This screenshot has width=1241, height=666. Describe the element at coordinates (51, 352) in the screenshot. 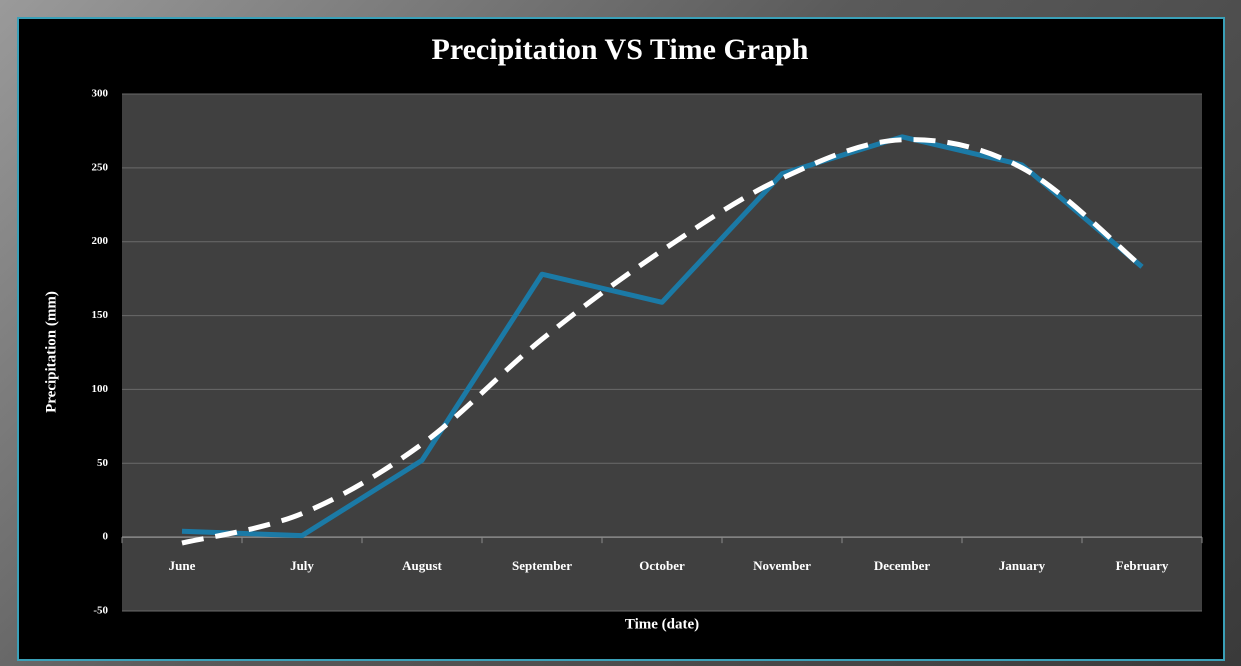

I see `y-axis-title: Precipitation (mm)` at that location.